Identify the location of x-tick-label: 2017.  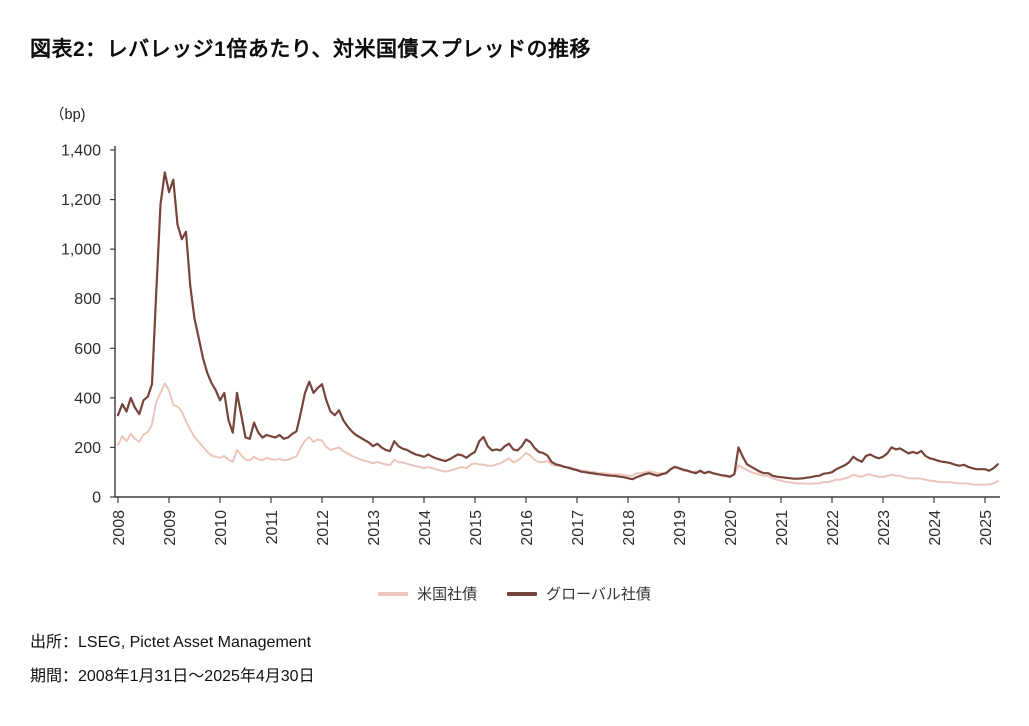
(578, 528).